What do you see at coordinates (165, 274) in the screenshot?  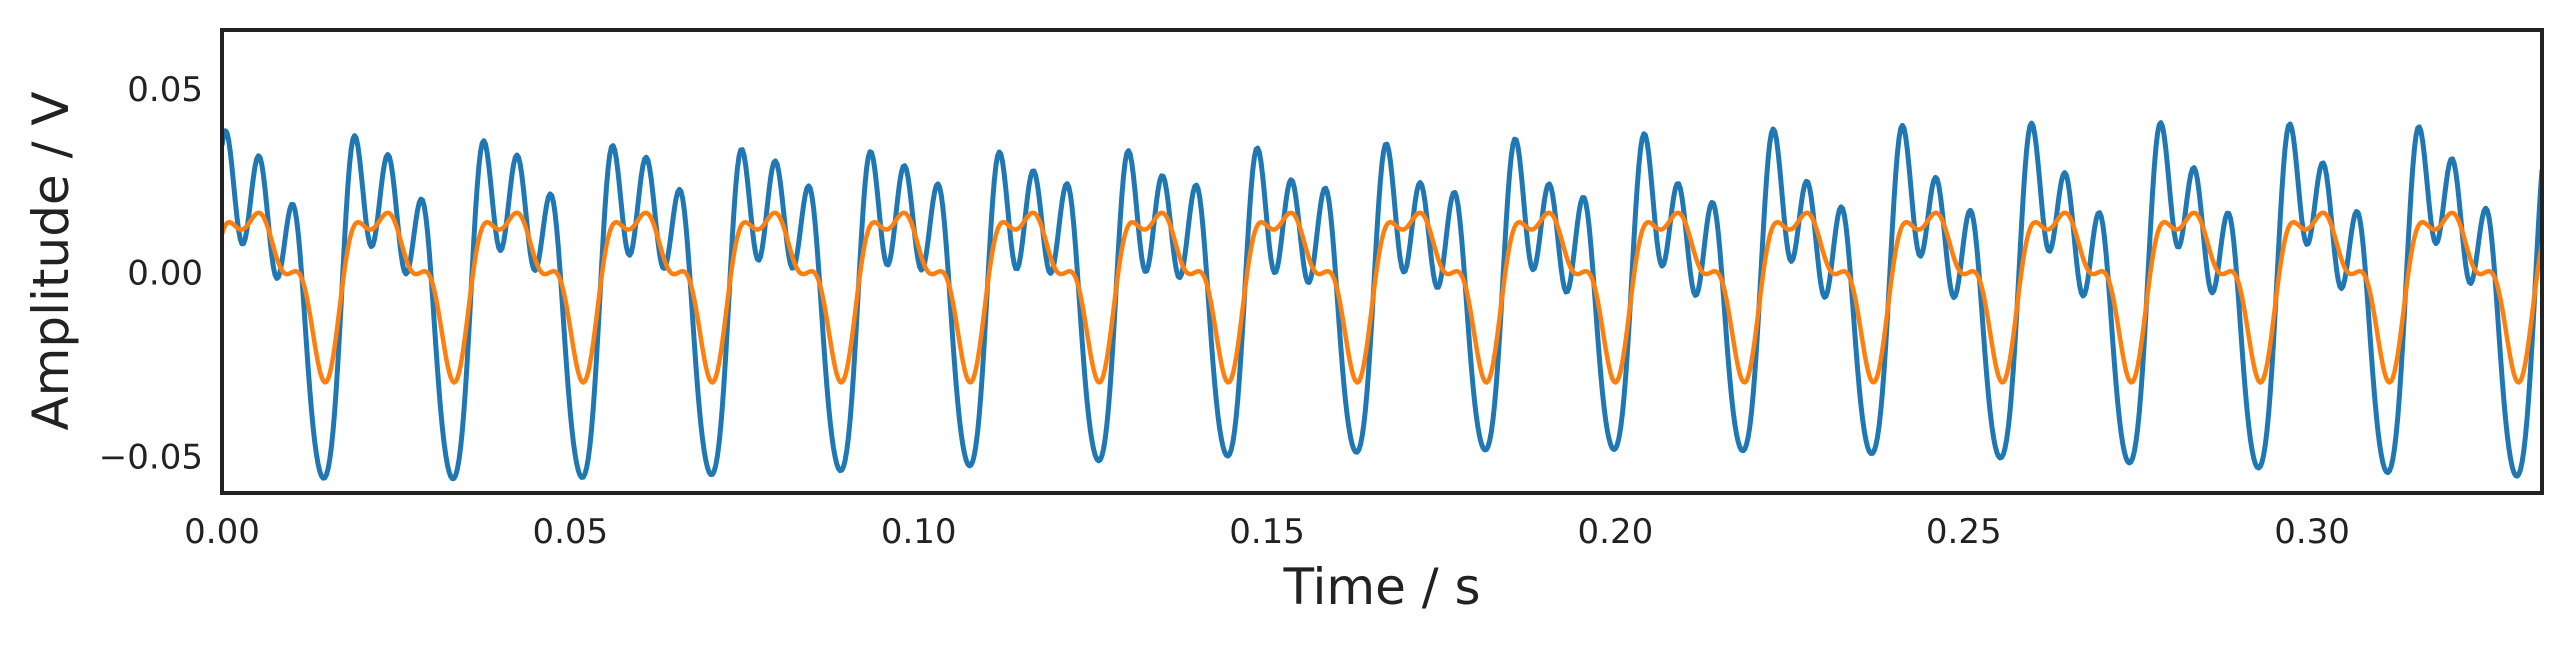 I see `y-tick-label: 0.00` at bounding box center [165, 274].